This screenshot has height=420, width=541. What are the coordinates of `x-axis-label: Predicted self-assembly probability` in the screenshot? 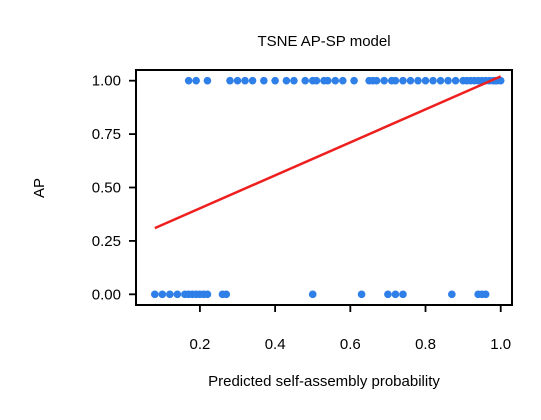 It's located at (324, 381).